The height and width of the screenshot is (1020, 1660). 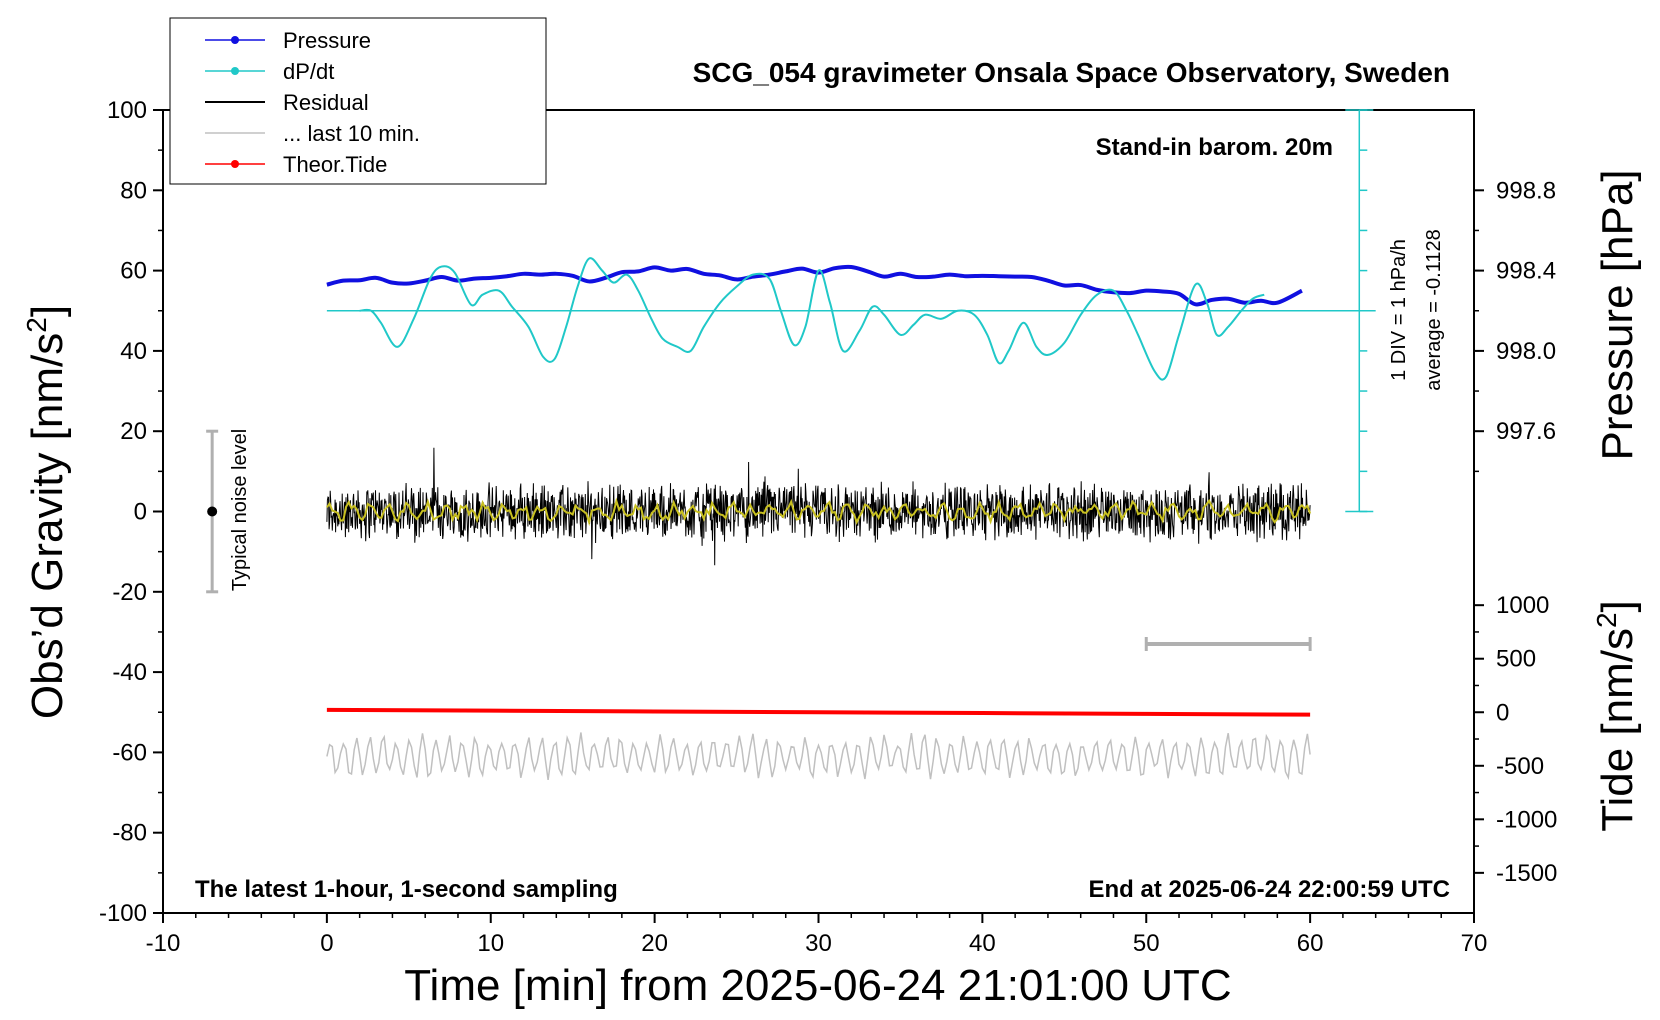 I want to click on barometer-note: Stand-in barom. 20m, so click(x=1214, y=147).